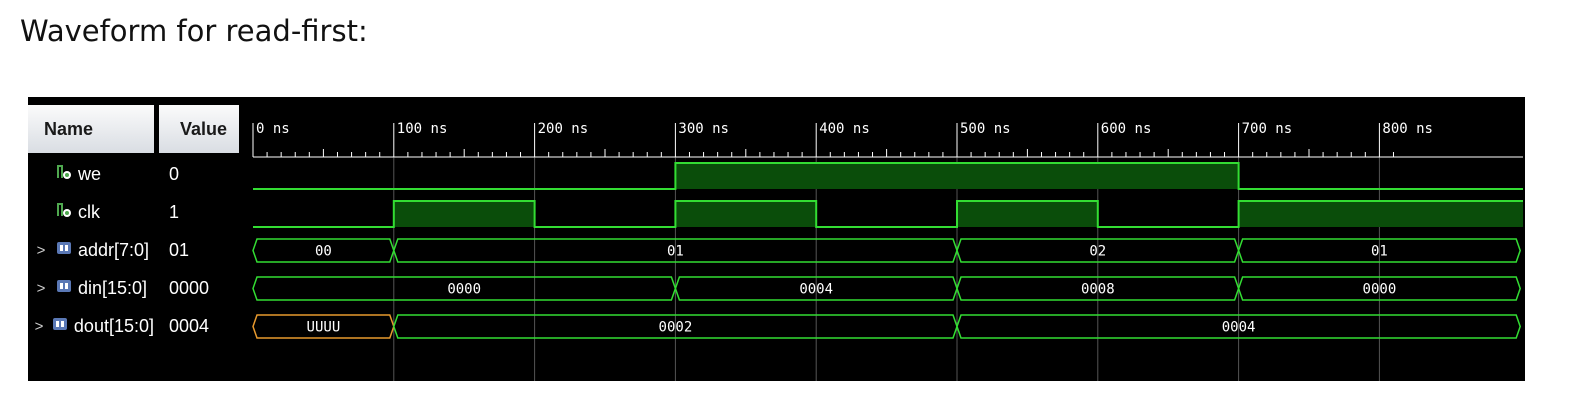  Describe the element at coordinates (91, 129) in the screenshot. I see `name-column-header: Name` at that location.